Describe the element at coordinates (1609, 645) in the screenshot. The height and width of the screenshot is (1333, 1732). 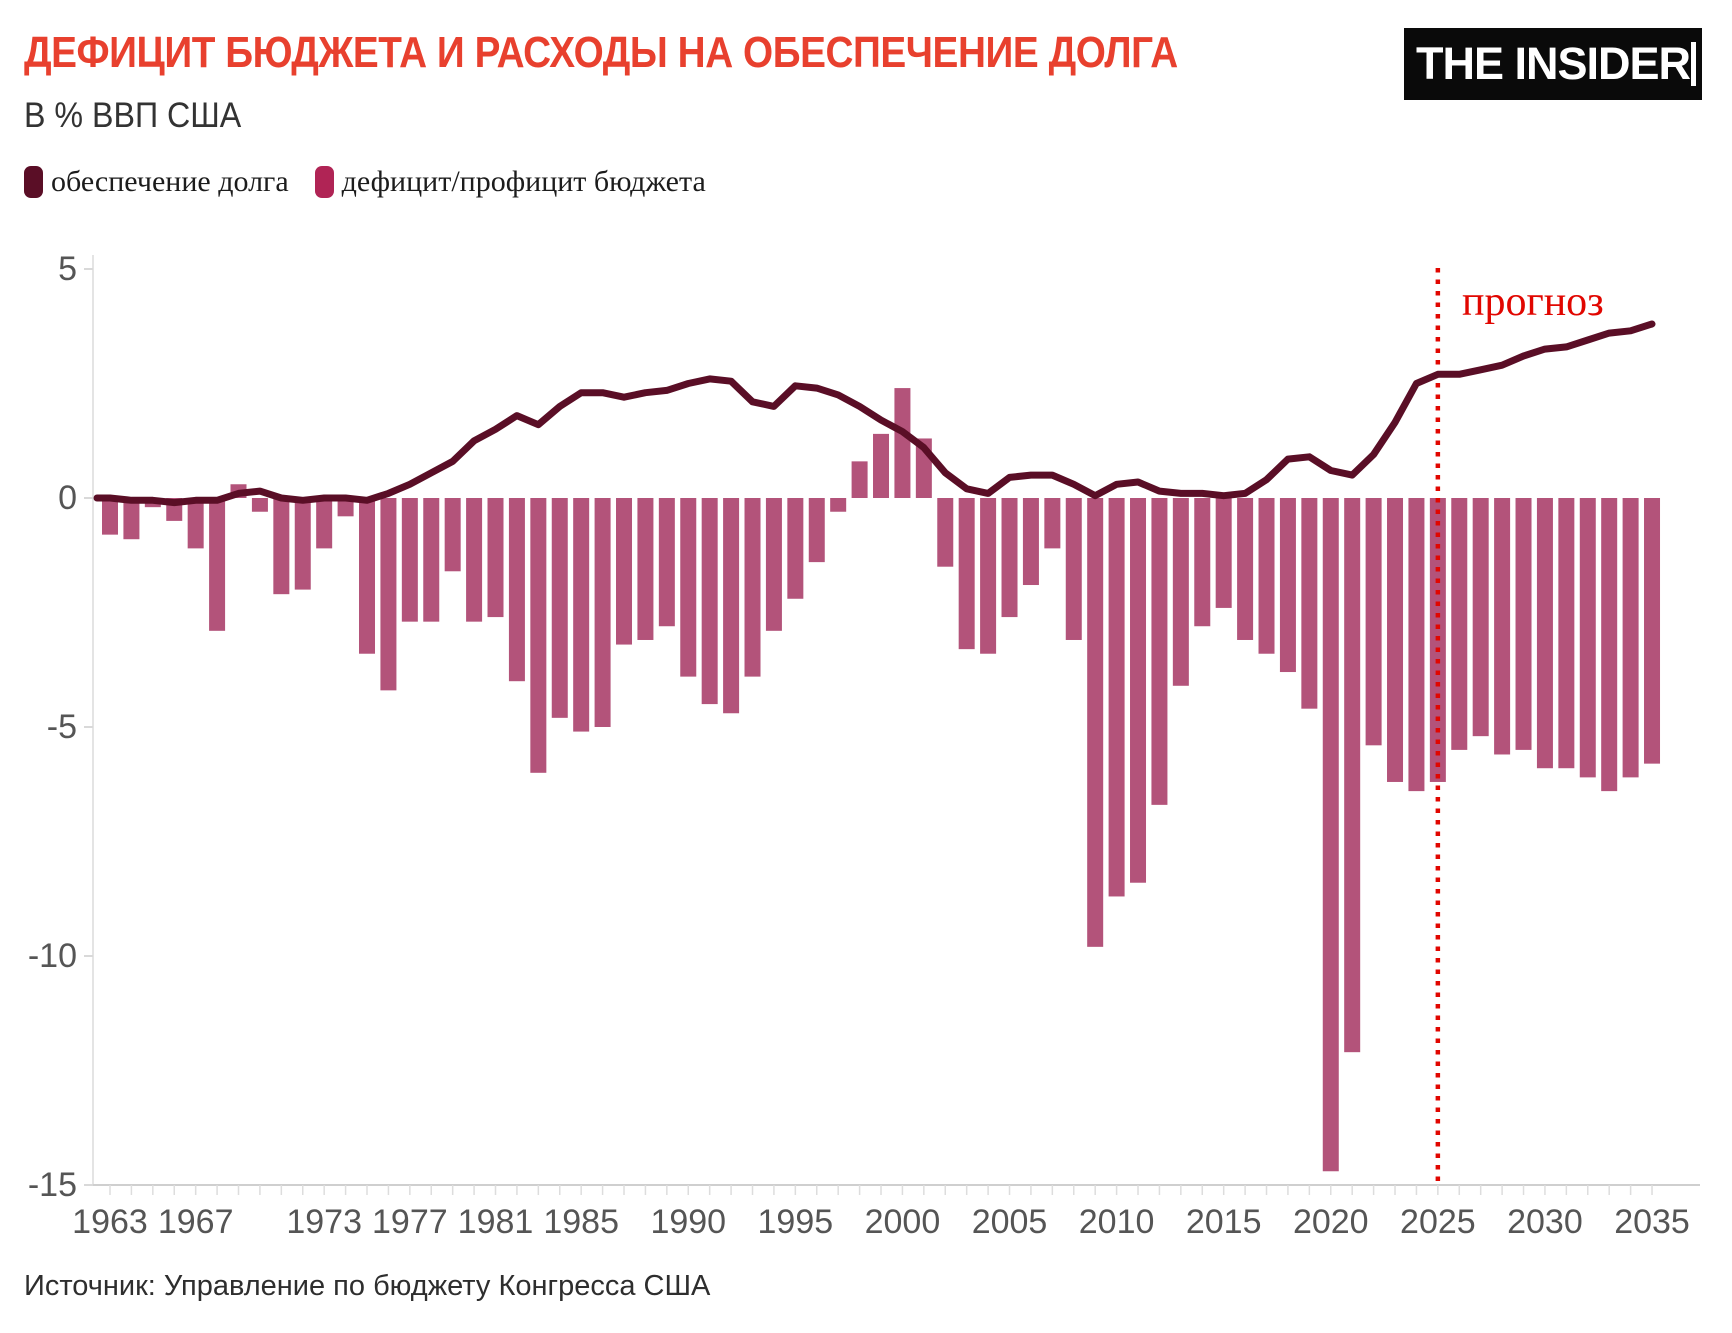
I see `bar-2033` at that location.